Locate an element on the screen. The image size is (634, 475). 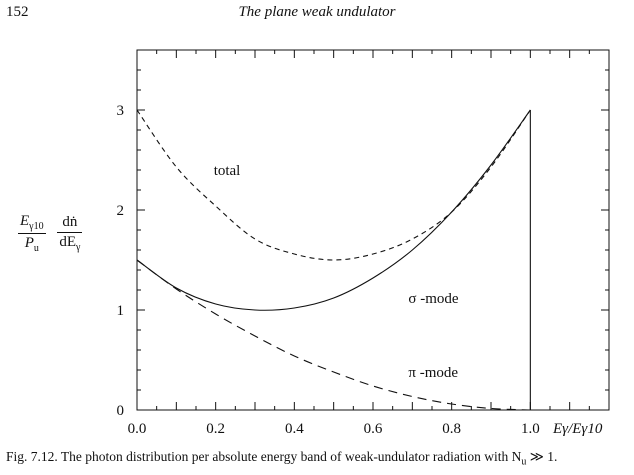
y-label-fraction-1: Eγ10 Pu is located at coordinates (32, 233).